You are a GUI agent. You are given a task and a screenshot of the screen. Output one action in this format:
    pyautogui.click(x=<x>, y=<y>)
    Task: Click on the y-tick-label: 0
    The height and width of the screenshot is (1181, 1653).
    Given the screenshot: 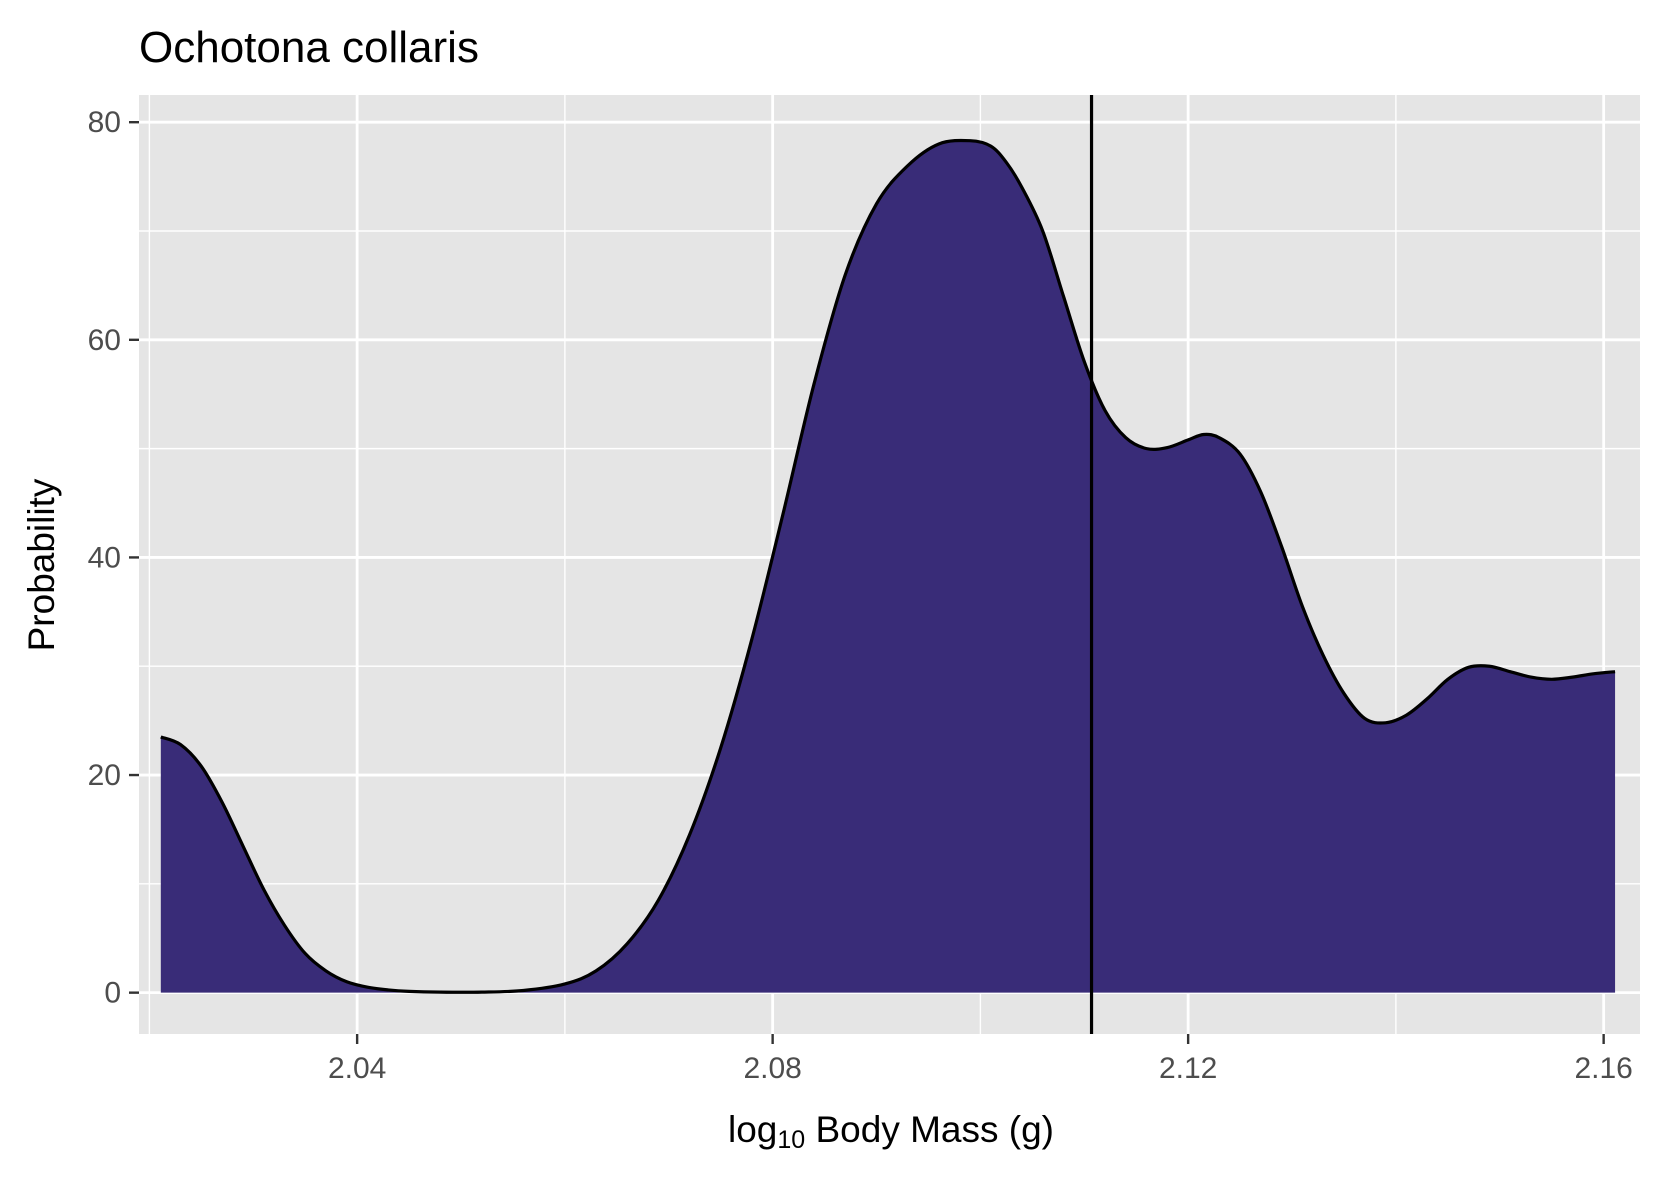 What is the action you would take?
    pyautogui.click(x=112, y=993)
    